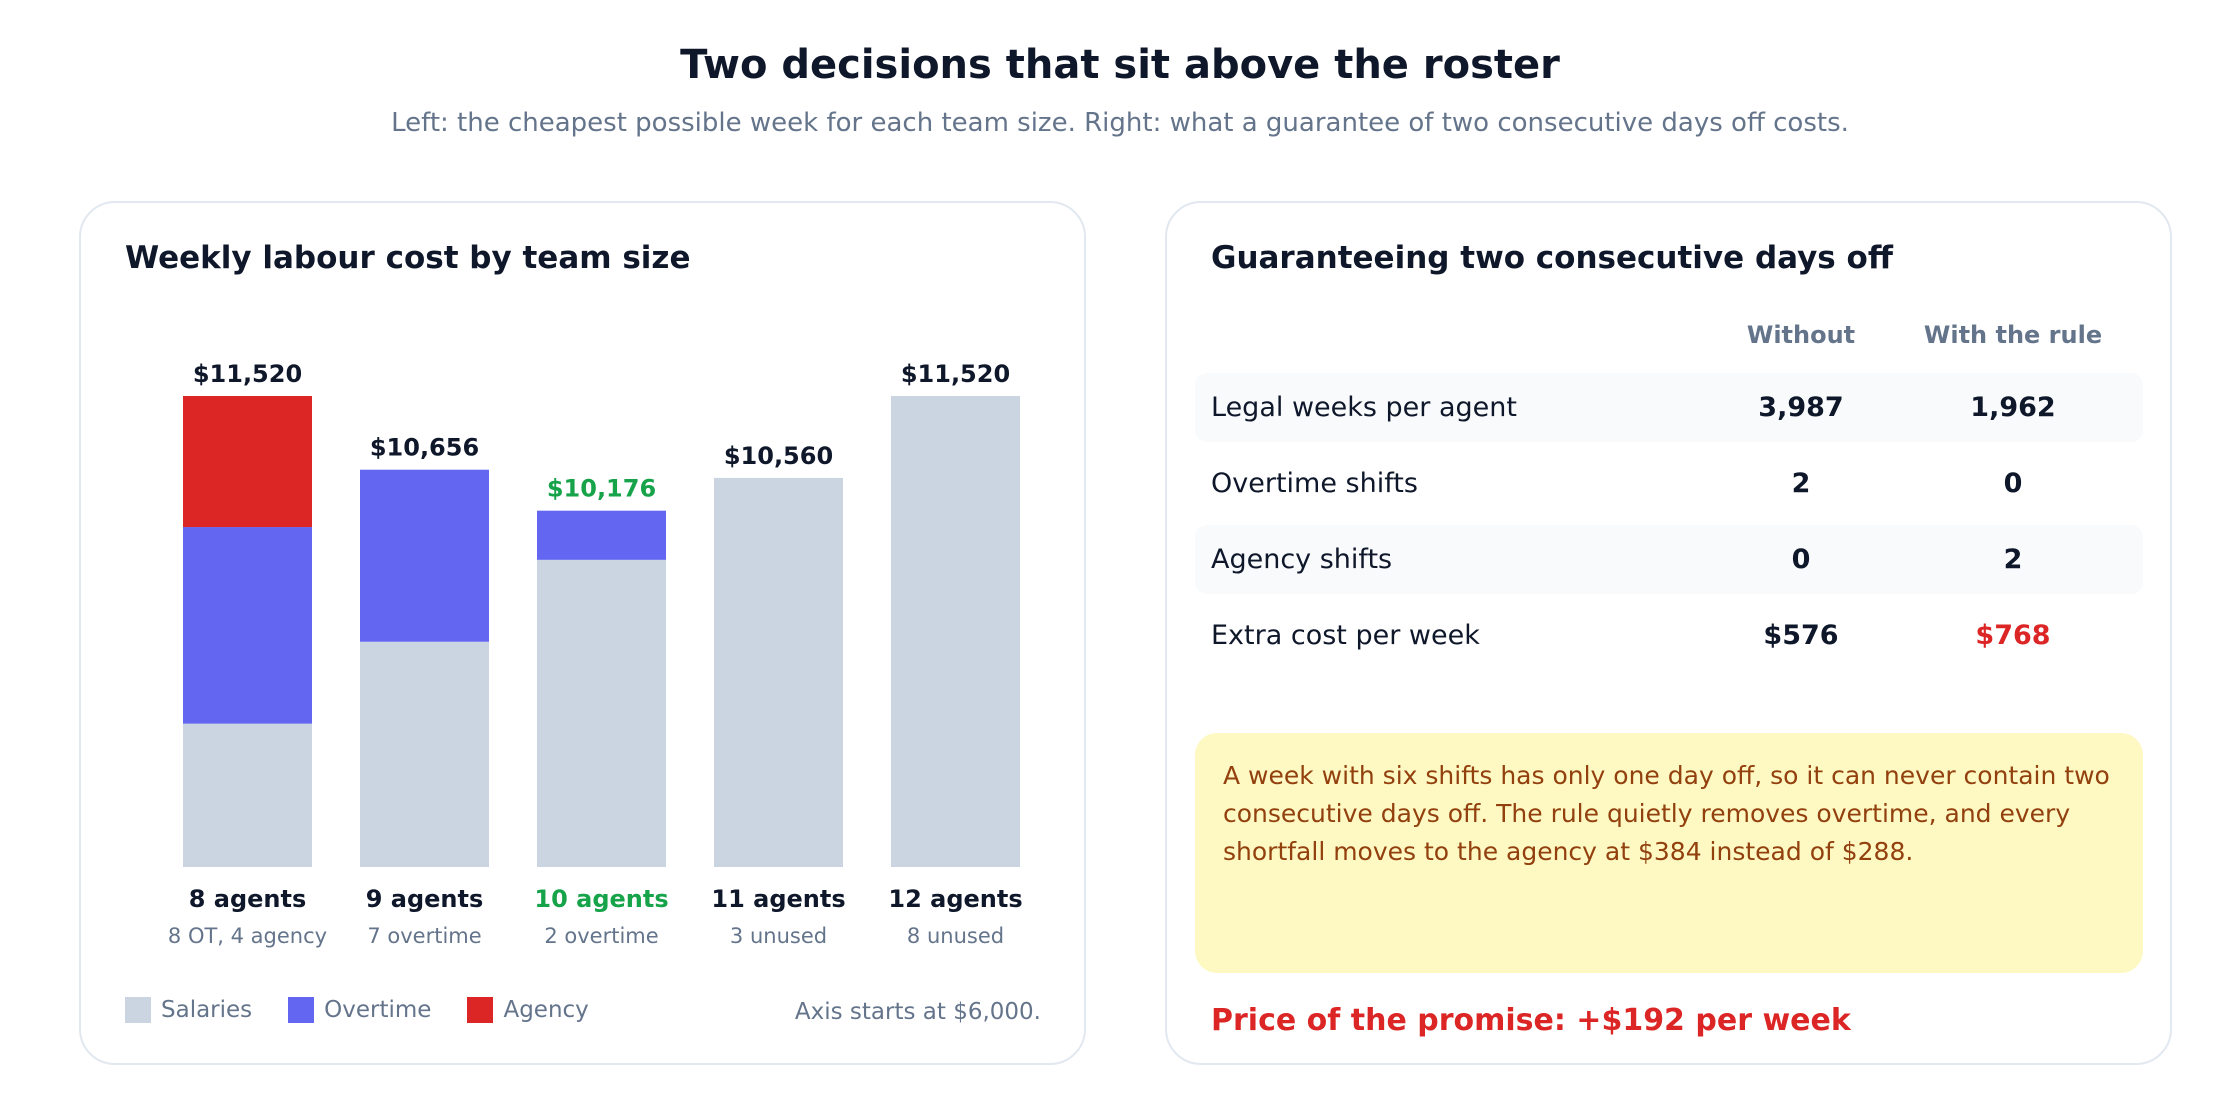 This screenshot has width=2240, height=1120. I want to click on value-with-rule: 1,962, so click(2013, 407).